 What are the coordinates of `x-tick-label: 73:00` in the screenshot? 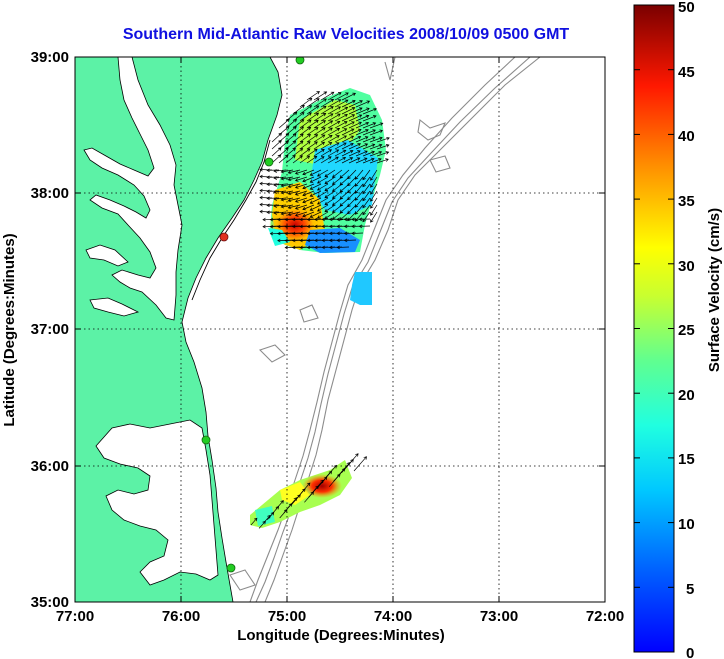 It's located at (499, 616).